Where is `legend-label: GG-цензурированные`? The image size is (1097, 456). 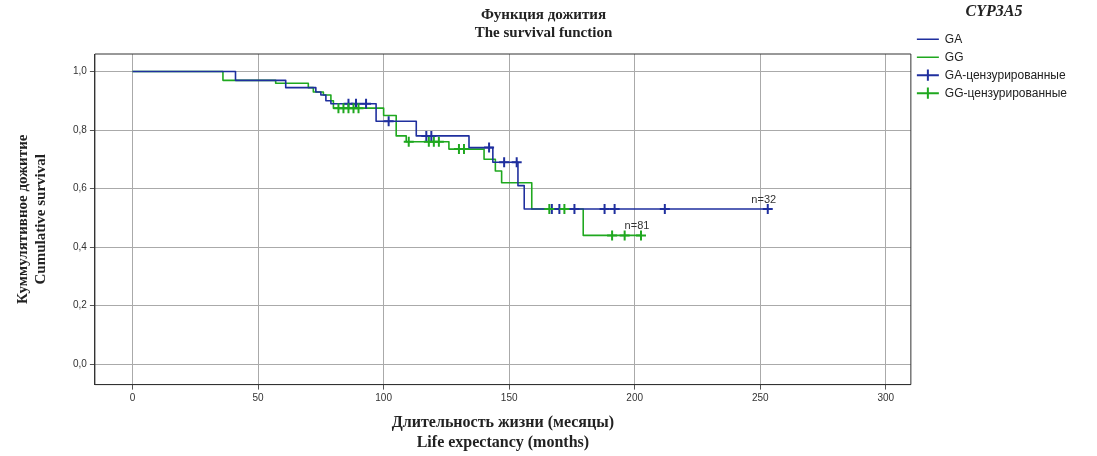
legend-label: GG-цензурированные is located at coordinates (1006, 92).